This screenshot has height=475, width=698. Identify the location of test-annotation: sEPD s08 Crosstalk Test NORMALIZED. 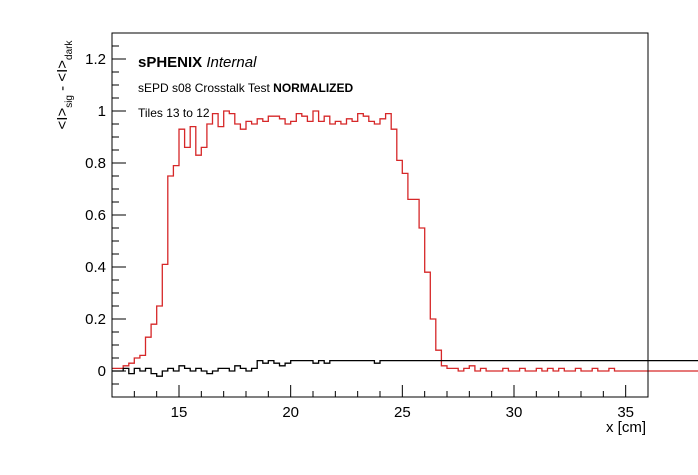
(245, 88).